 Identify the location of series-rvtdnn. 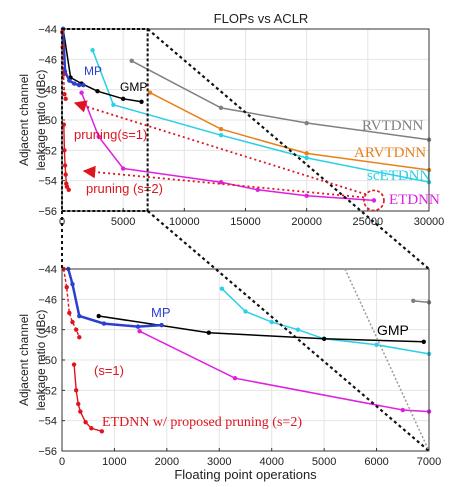
(280, 100).